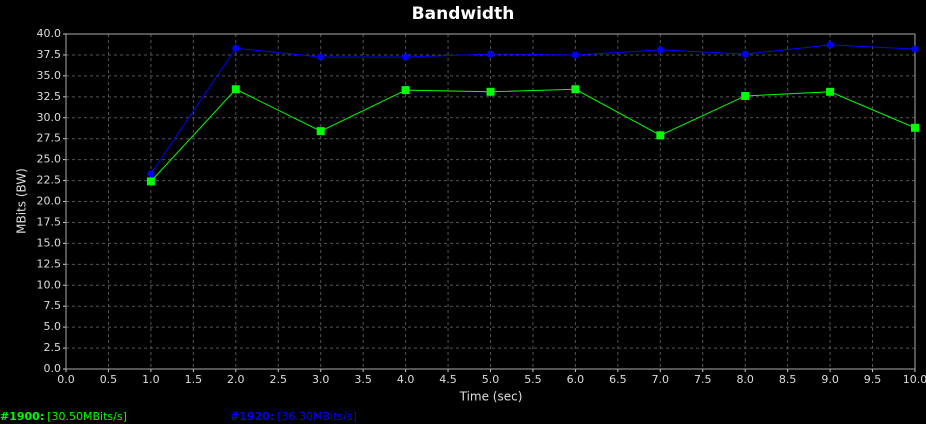 The height and width of the screenshot is (424, 926). Describe the element at coordinates (830, 379) in the screenshot. I see `x-tick-label: 9.0` at that location.